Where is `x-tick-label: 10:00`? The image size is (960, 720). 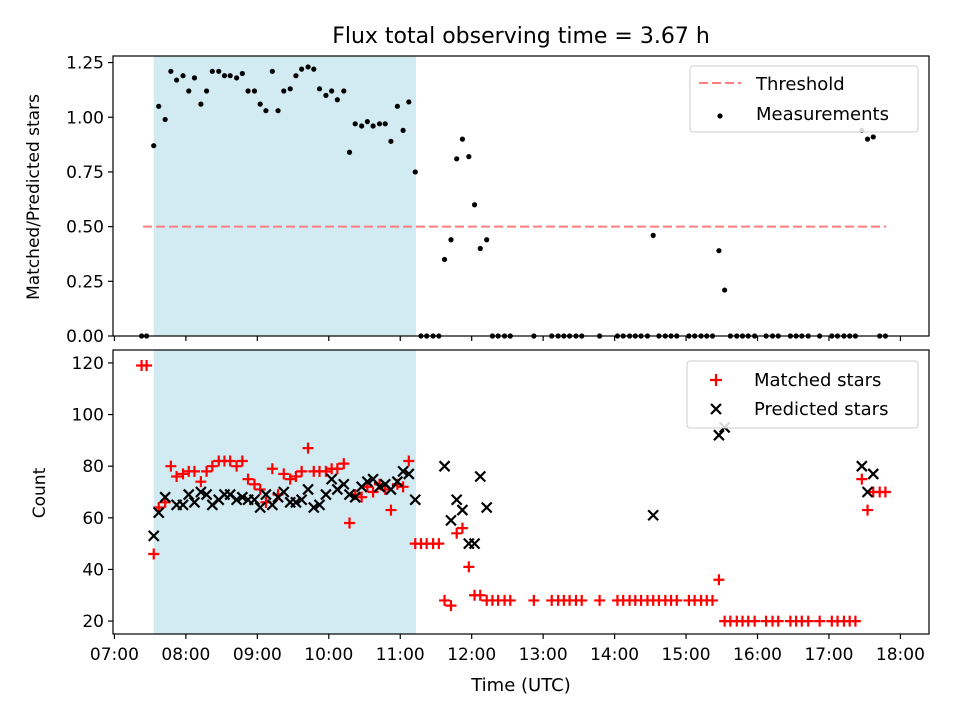 x-tick-label: 10:00 is located at coordinates (328, 655).